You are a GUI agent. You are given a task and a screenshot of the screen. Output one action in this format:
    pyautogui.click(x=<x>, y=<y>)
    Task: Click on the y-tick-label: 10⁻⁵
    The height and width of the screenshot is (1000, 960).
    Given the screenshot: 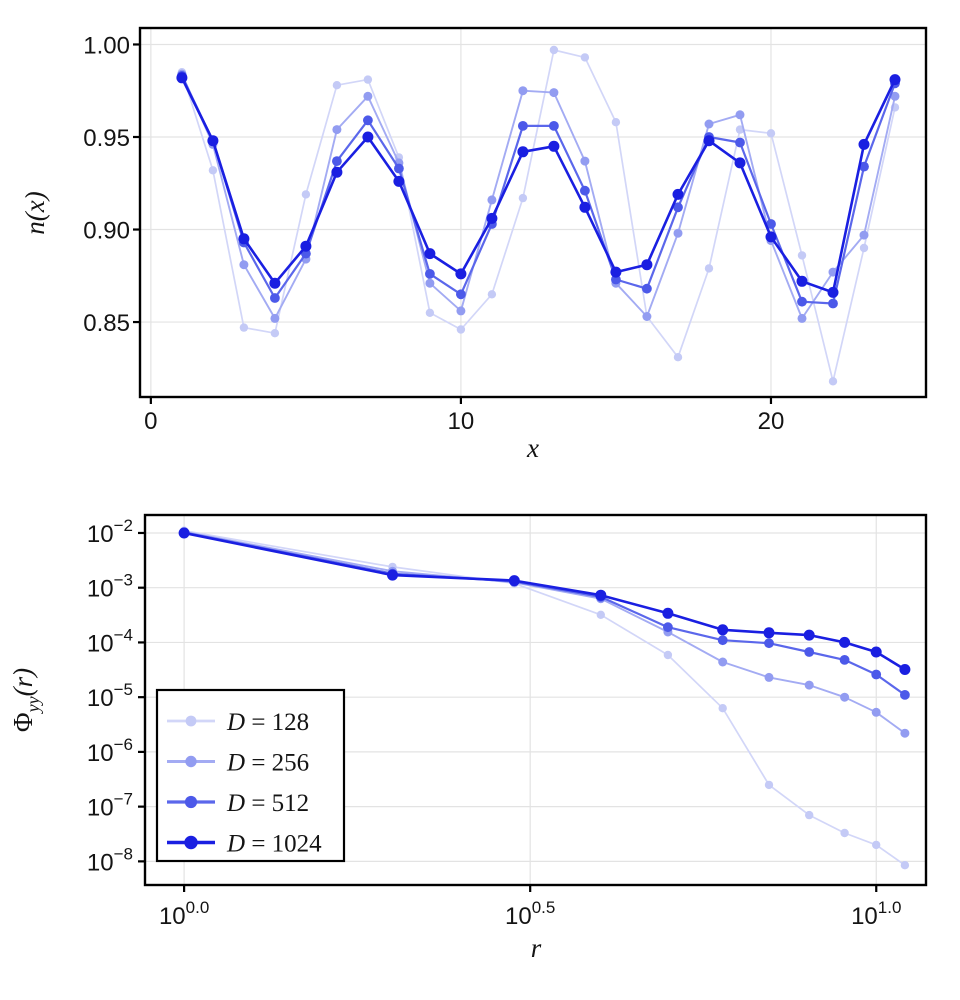 What is the action you would take?
    pyautogui.click(x=110, y=696)
    